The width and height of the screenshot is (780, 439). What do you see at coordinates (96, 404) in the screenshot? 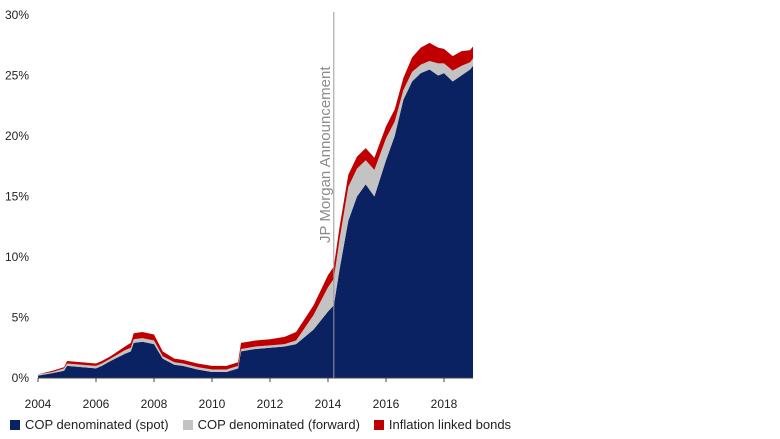
I see `x-tick-label: 2006` at bounding box center [96, 404].